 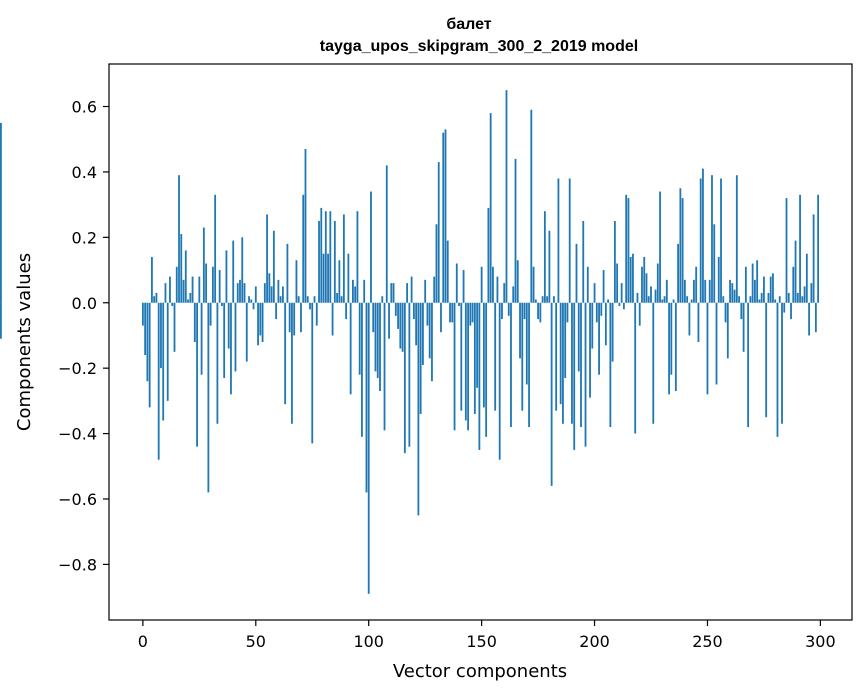 What do you see at coordinates (84, 237) in the screenshot?
I see `y-tick-label: 0.2` at bounding box center [84, 237].